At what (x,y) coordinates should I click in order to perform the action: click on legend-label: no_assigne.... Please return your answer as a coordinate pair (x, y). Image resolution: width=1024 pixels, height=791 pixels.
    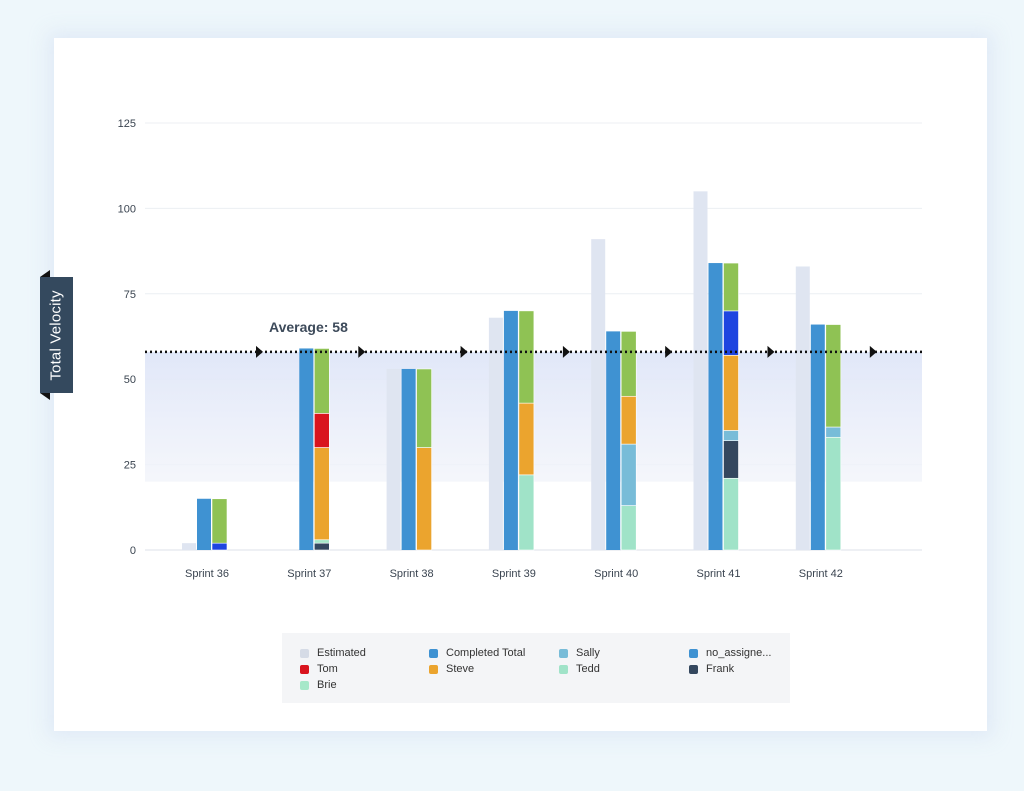
    Looking at the image, I should click on (739, 653).